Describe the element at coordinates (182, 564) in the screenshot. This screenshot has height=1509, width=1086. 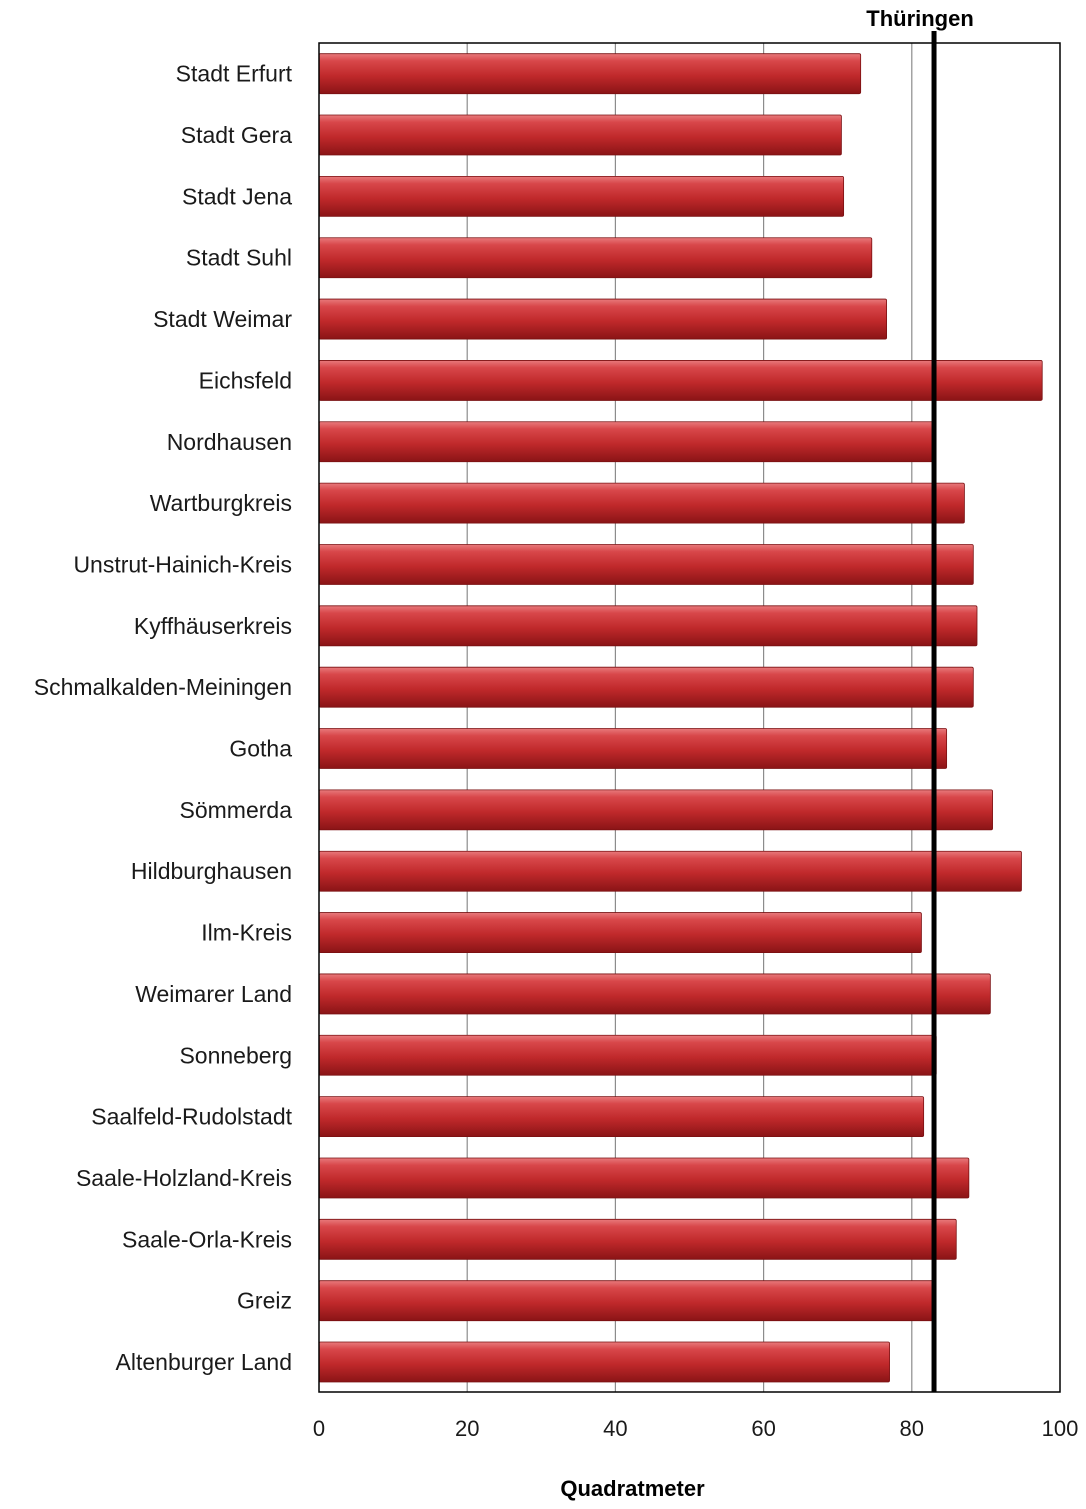
I see `category-label-8: Unstrut-Hainich-Kreis` at that location.